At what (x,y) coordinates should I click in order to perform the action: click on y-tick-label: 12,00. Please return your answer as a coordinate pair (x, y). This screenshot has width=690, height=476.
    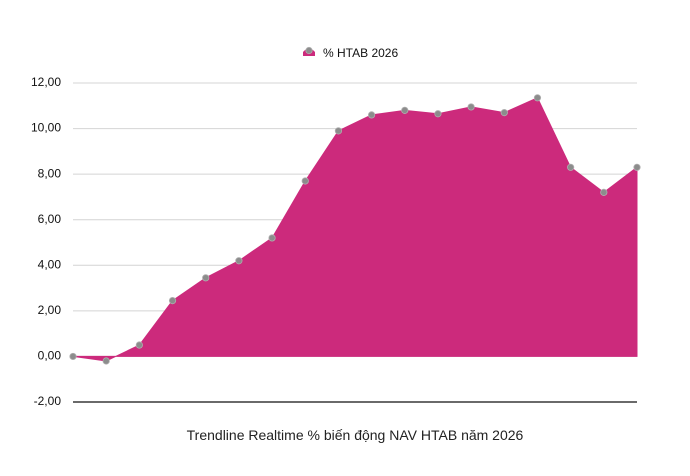
    Looking at the image, I should click on (46, 82).